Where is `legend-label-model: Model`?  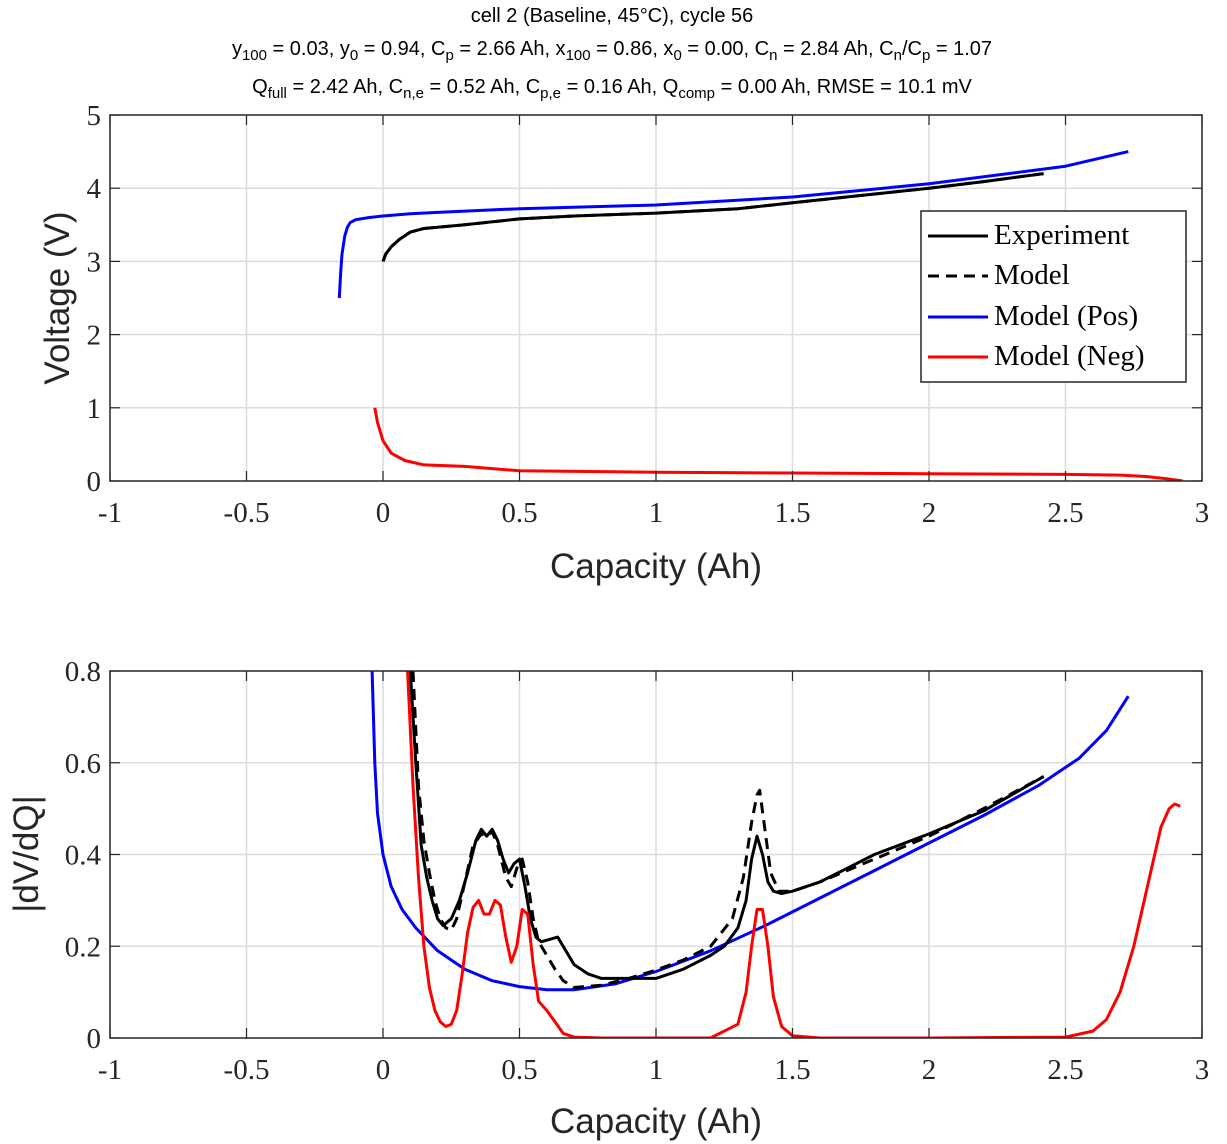
legend-label-model: Model is located at coordinates (1032, 275).